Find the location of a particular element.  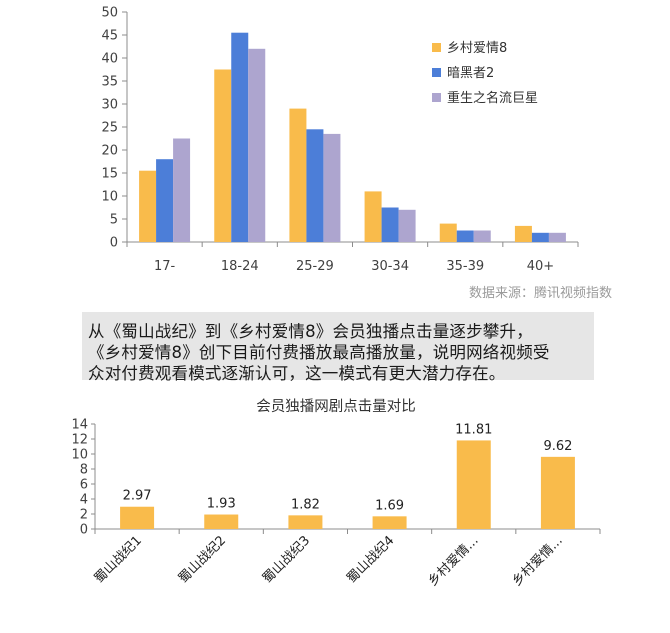

x-tick-label: 18-24 is located at coordinates (240, 266).